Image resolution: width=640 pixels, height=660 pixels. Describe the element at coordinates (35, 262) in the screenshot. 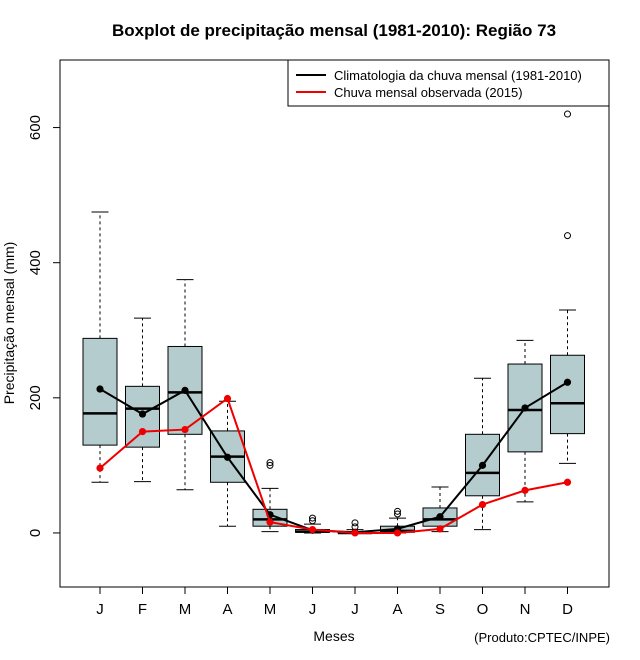

I see `y-tick-label-2: 400` at that location.